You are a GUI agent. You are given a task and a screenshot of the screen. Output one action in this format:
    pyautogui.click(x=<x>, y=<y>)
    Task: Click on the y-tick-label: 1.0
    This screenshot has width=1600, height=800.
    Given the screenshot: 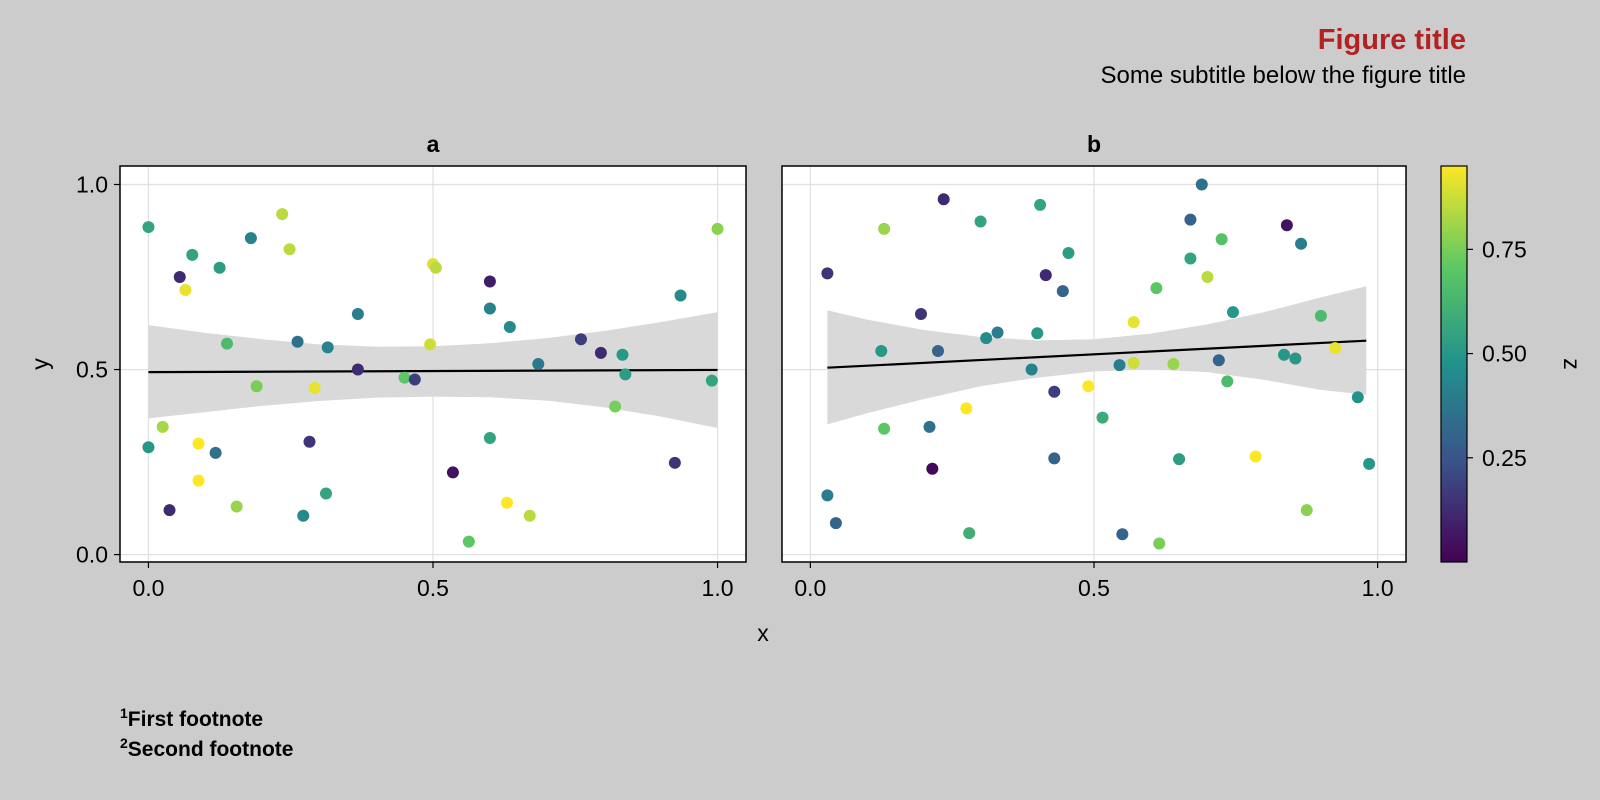 What is the action you would take?
    pyautogui.click(x=92, y=185)
    